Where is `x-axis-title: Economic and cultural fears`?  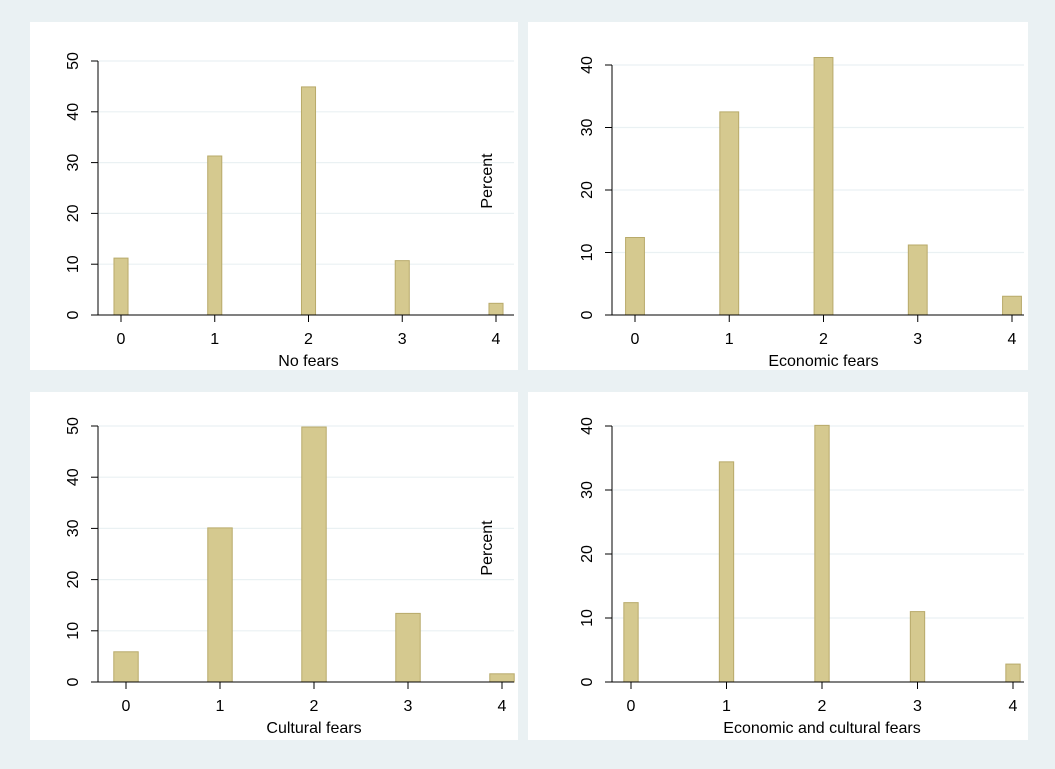
x-axis-title: Economic and cultural fears is located at coordinates (821, 728).